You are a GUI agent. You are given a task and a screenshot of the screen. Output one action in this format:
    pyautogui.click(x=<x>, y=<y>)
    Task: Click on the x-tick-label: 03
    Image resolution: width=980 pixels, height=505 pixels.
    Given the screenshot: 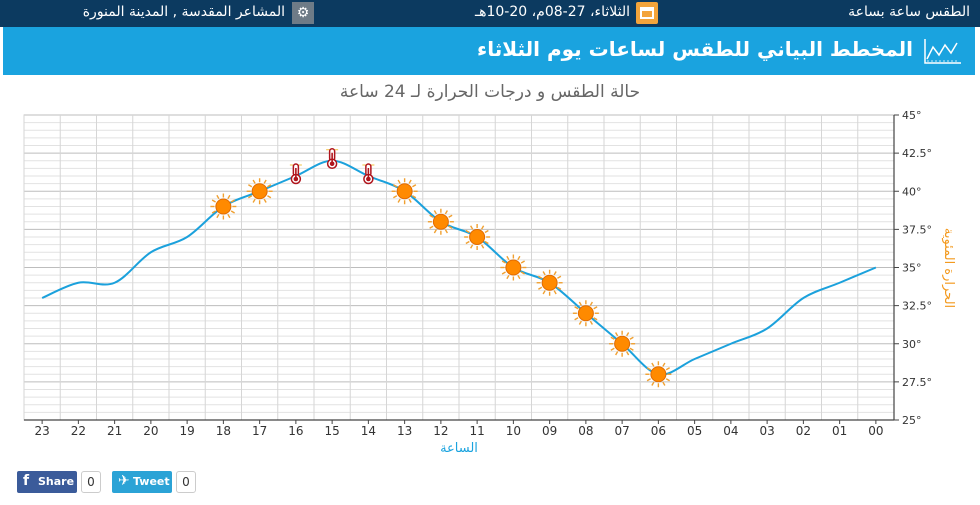 What is the action you would take?
    pyautogui.click(x=766, y=431)
    